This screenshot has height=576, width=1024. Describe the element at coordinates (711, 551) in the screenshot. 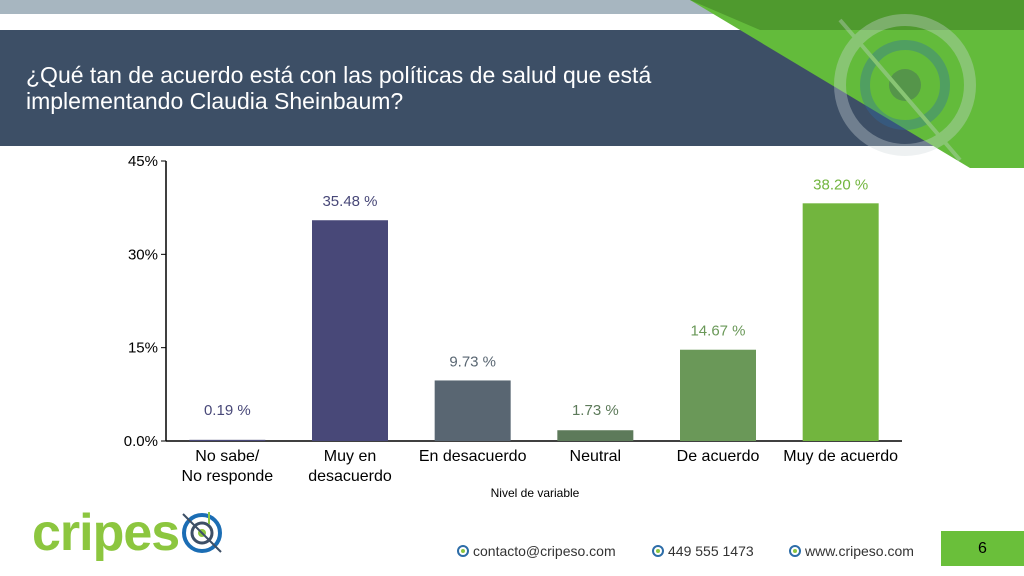

I see `contact-phone-text: 449 555 1473` at that location.